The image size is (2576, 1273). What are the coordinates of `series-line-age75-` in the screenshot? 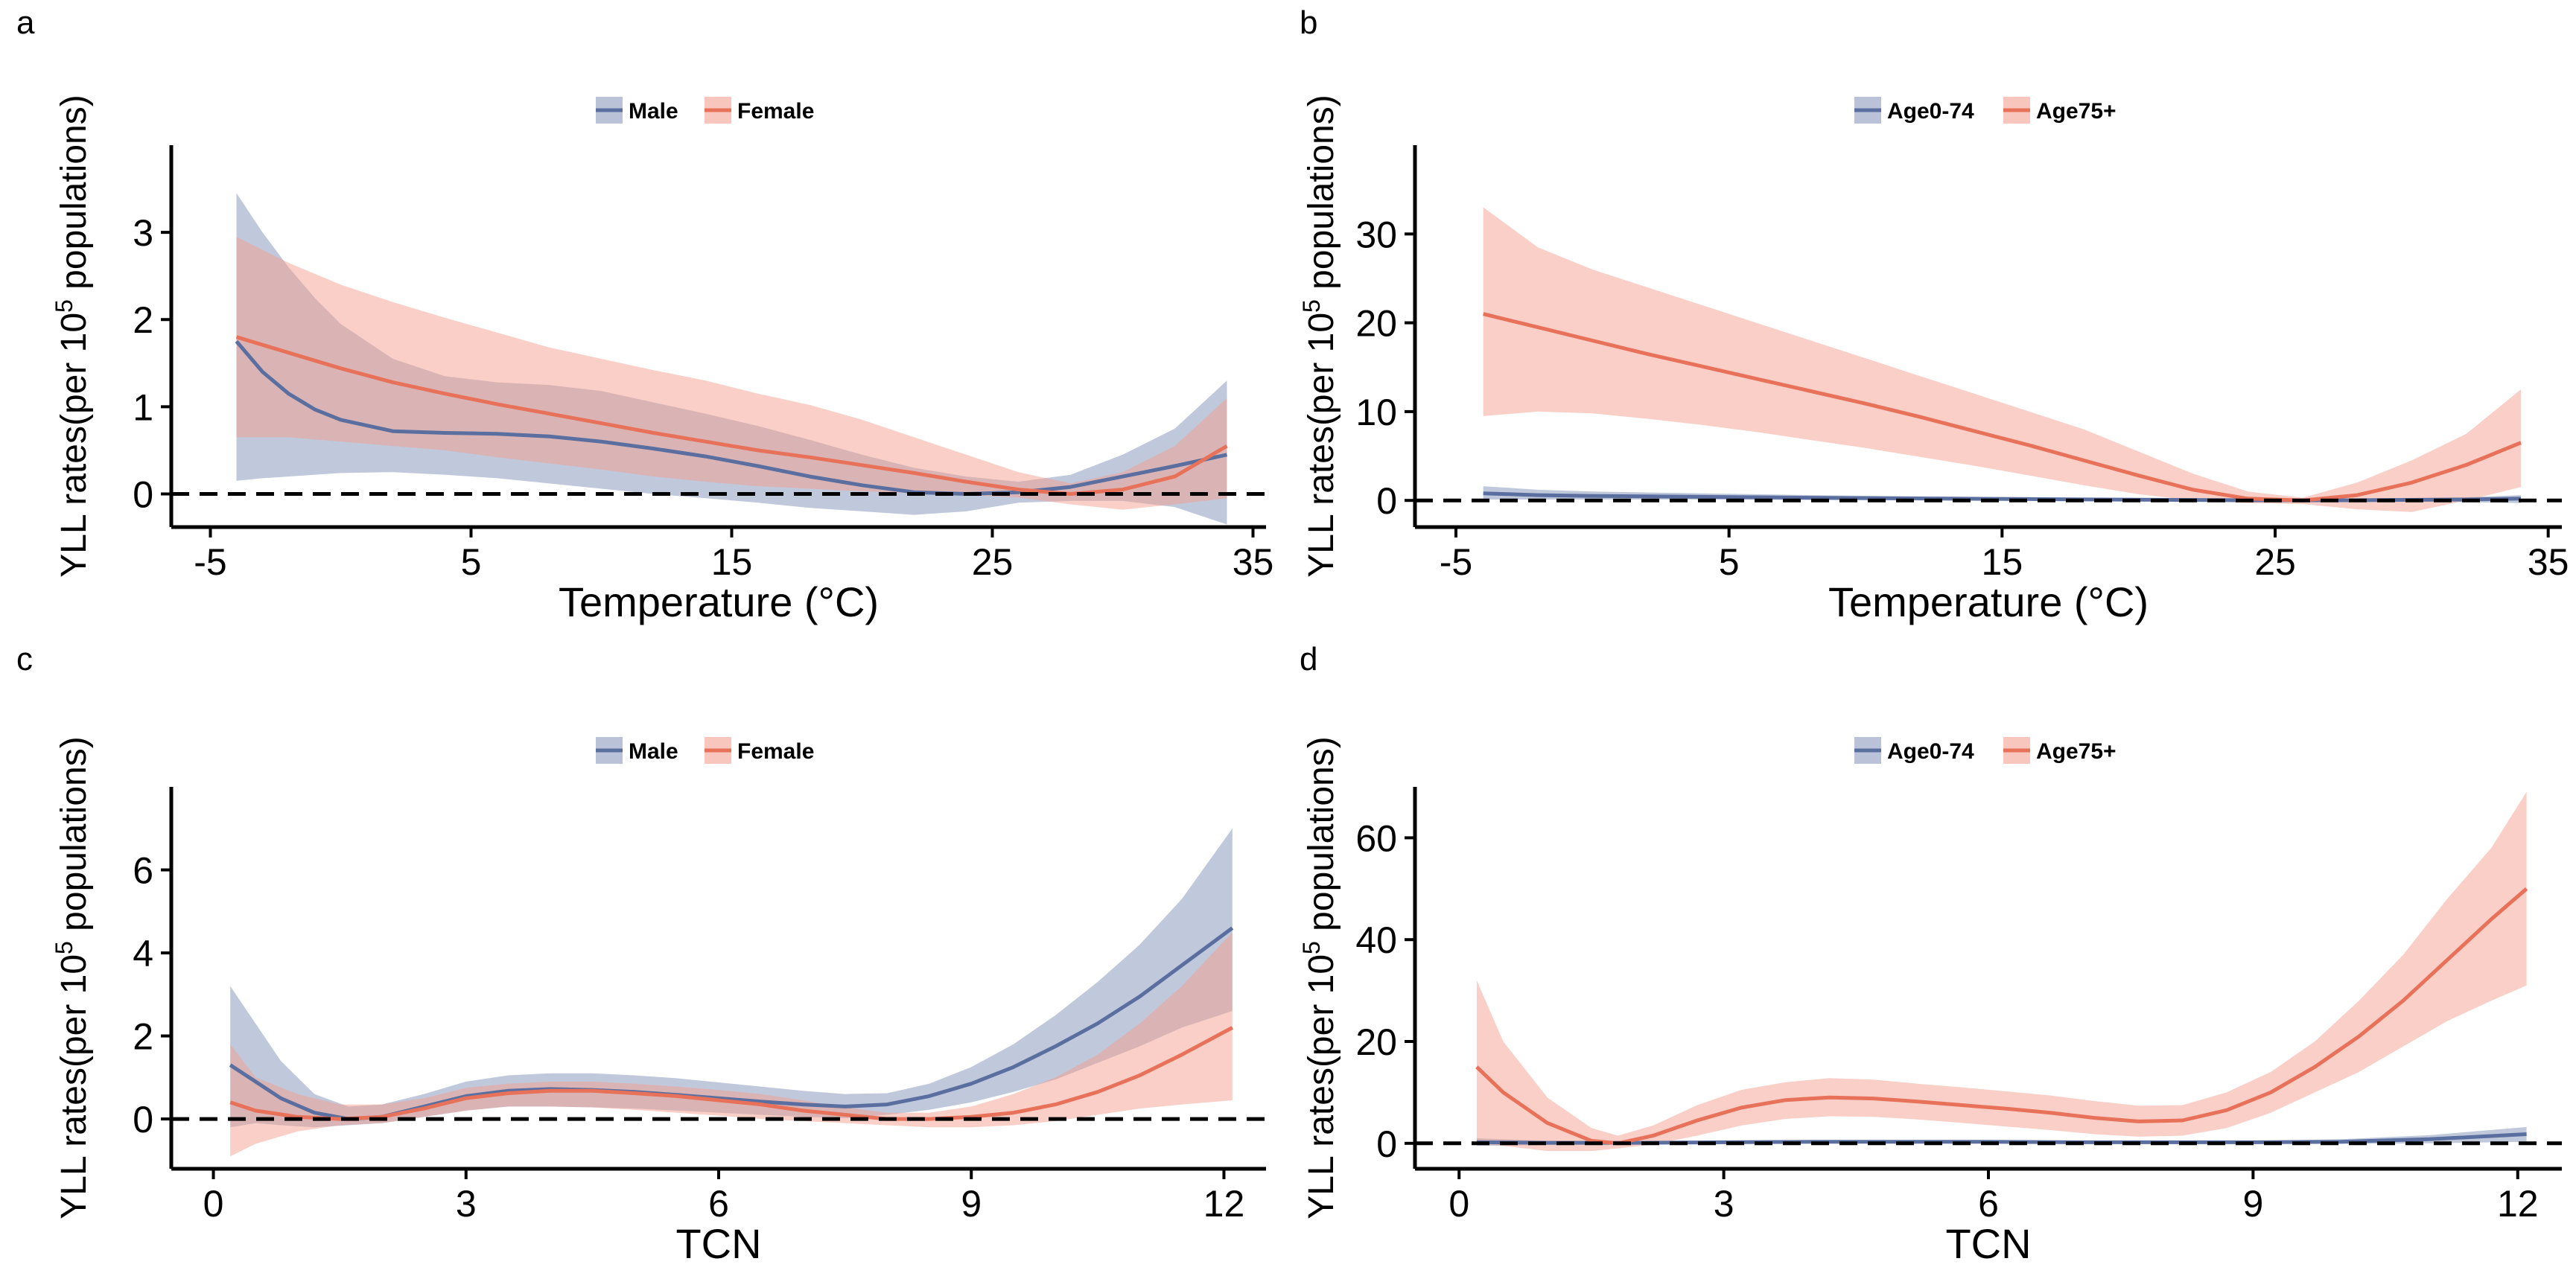 It's located at (2002, 407).